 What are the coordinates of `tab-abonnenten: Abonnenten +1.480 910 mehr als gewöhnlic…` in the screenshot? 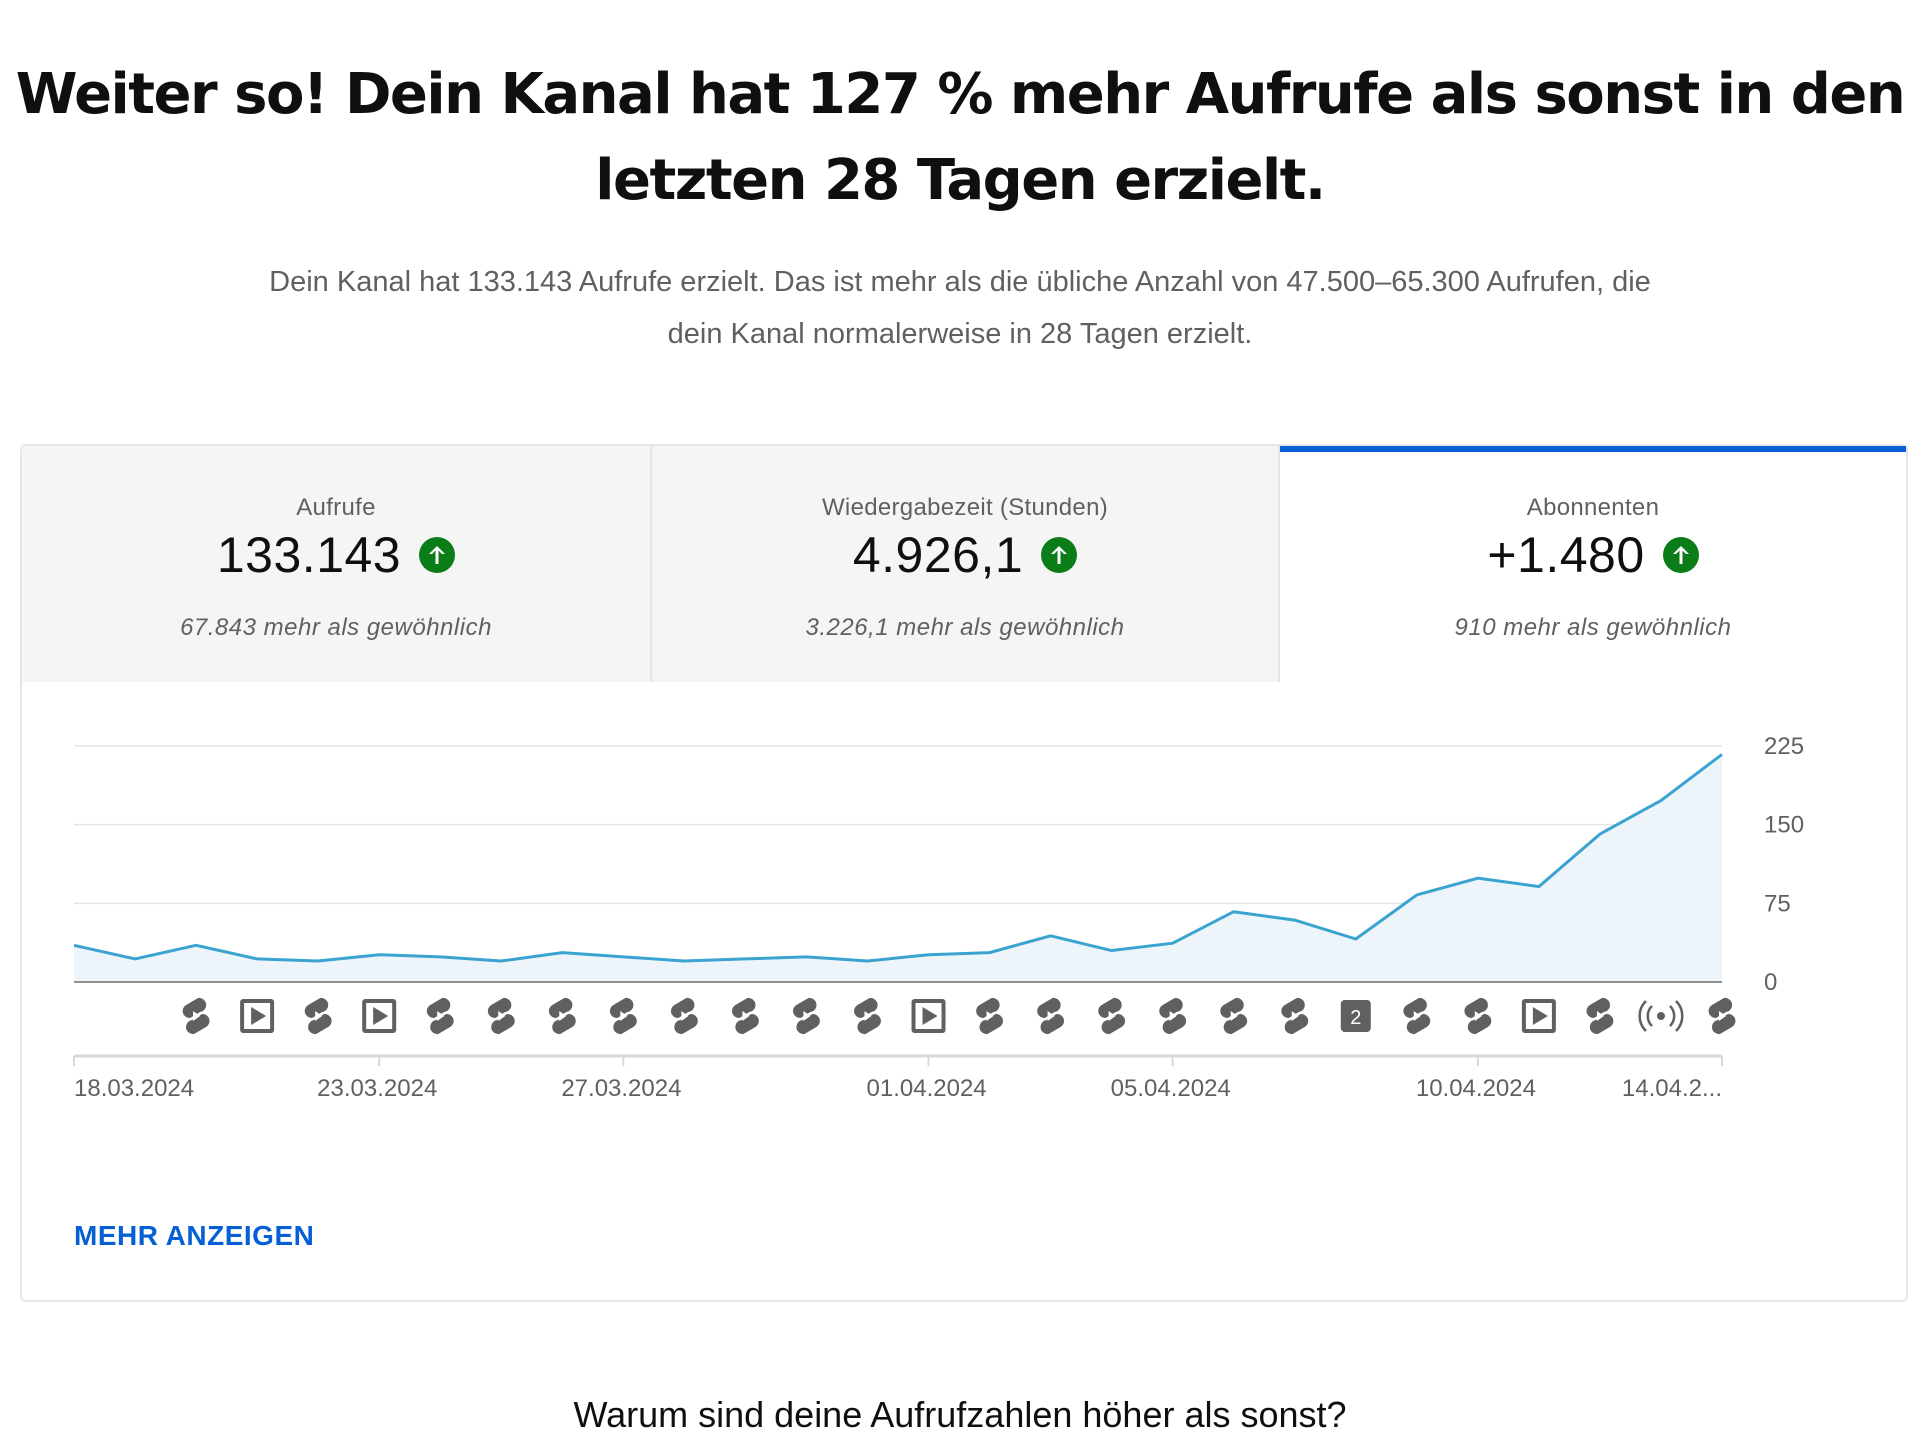 It's located at (1593, 564).